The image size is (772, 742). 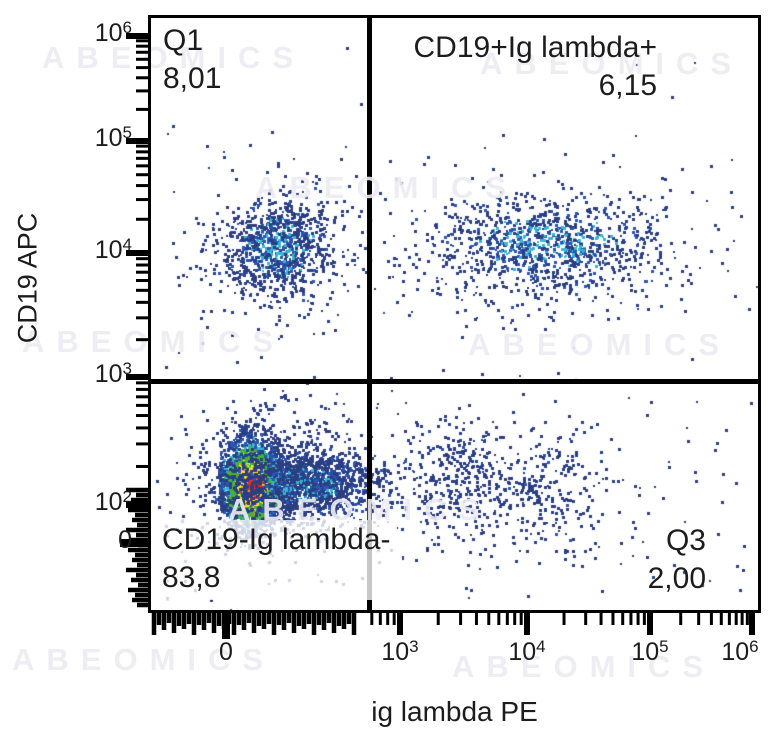 What do you see at coordinates (454, 711) in the screenshot?
I see `x-axis-title: ig lambda PE` at bounding box center [454, 711].